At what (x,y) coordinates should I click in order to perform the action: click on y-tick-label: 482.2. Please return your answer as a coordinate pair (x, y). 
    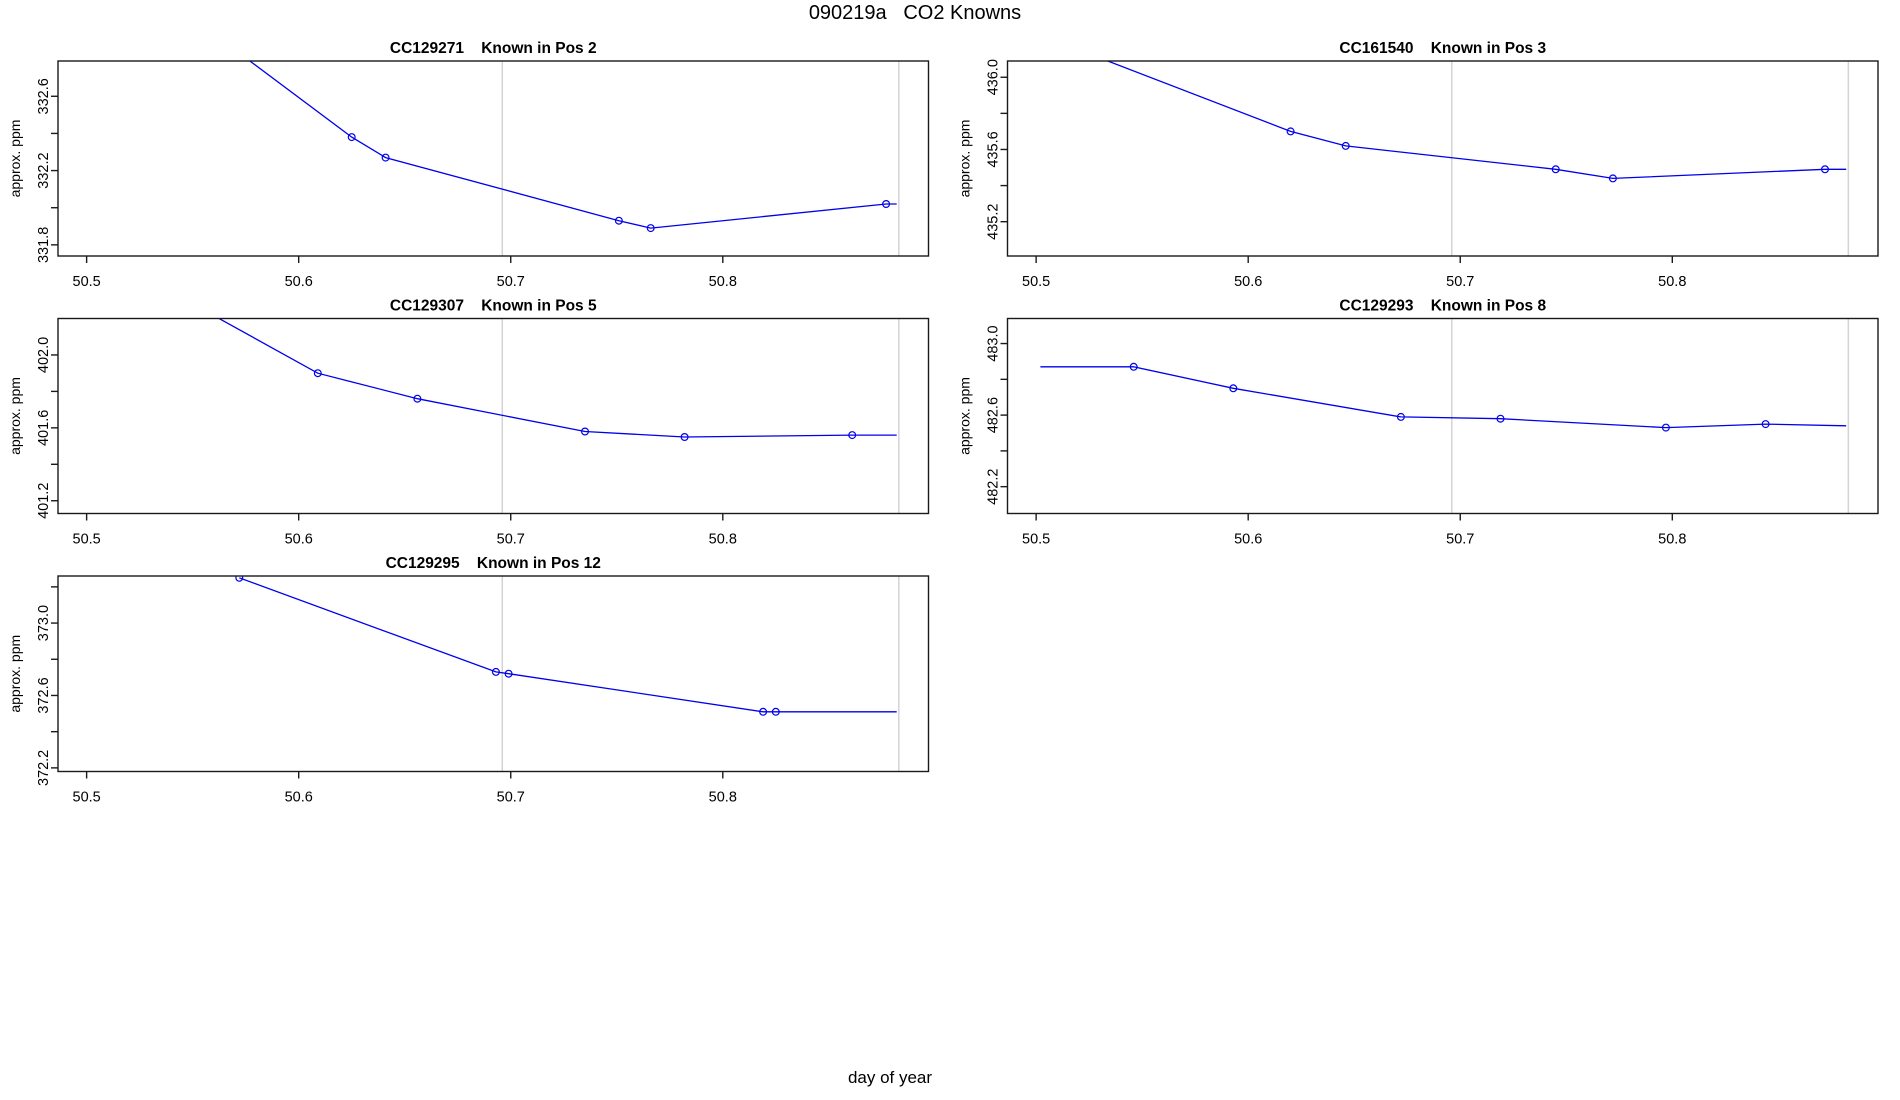
    Looking at the image, I should click on (994, 487).